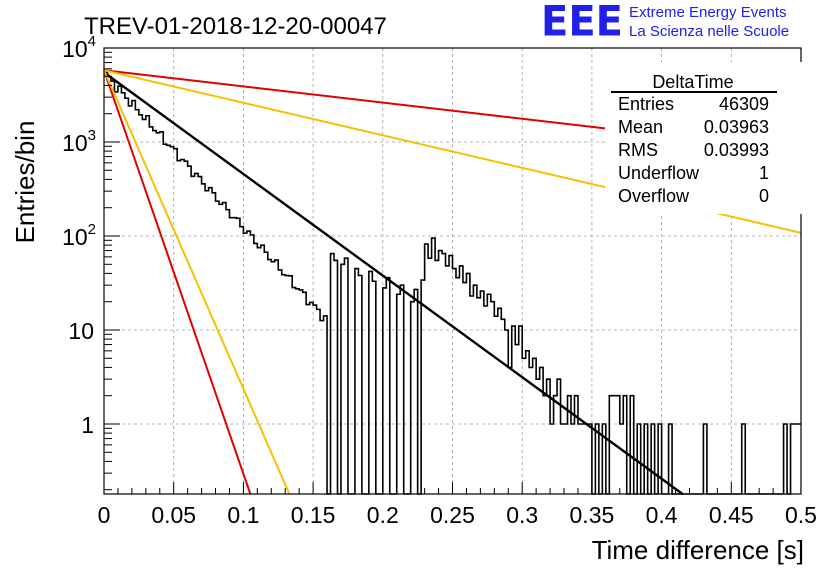 The height and width of the screenshot is (572, 836). Describe the element at coordinates (243, 515) in the screenshot. I see `x-tick-label: 0.1` at that location.